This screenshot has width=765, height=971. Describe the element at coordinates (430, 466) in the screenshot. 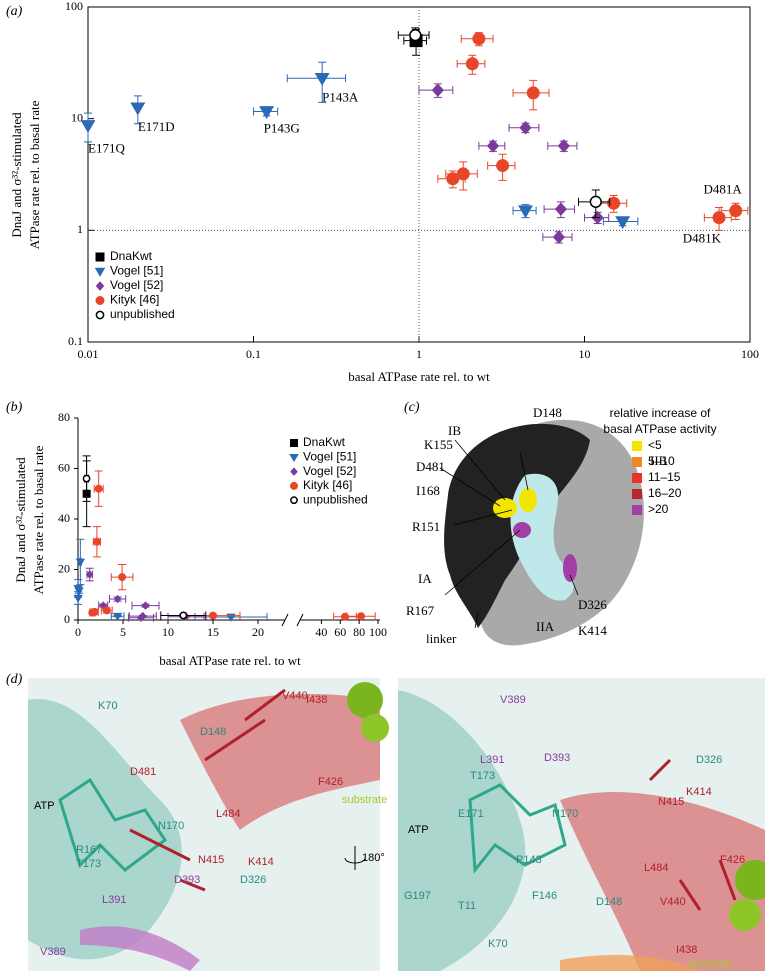

I see `residue-label: D481` at that location.